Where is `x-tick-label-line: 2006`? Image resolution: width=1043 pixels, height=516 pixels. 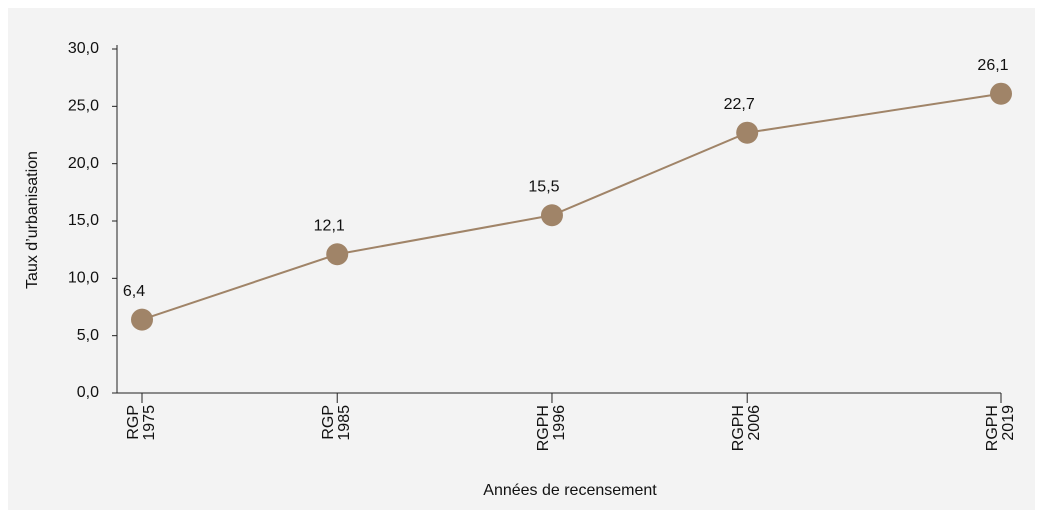 x-tick-label-line: 2006 is located at coordinates (754, 423).